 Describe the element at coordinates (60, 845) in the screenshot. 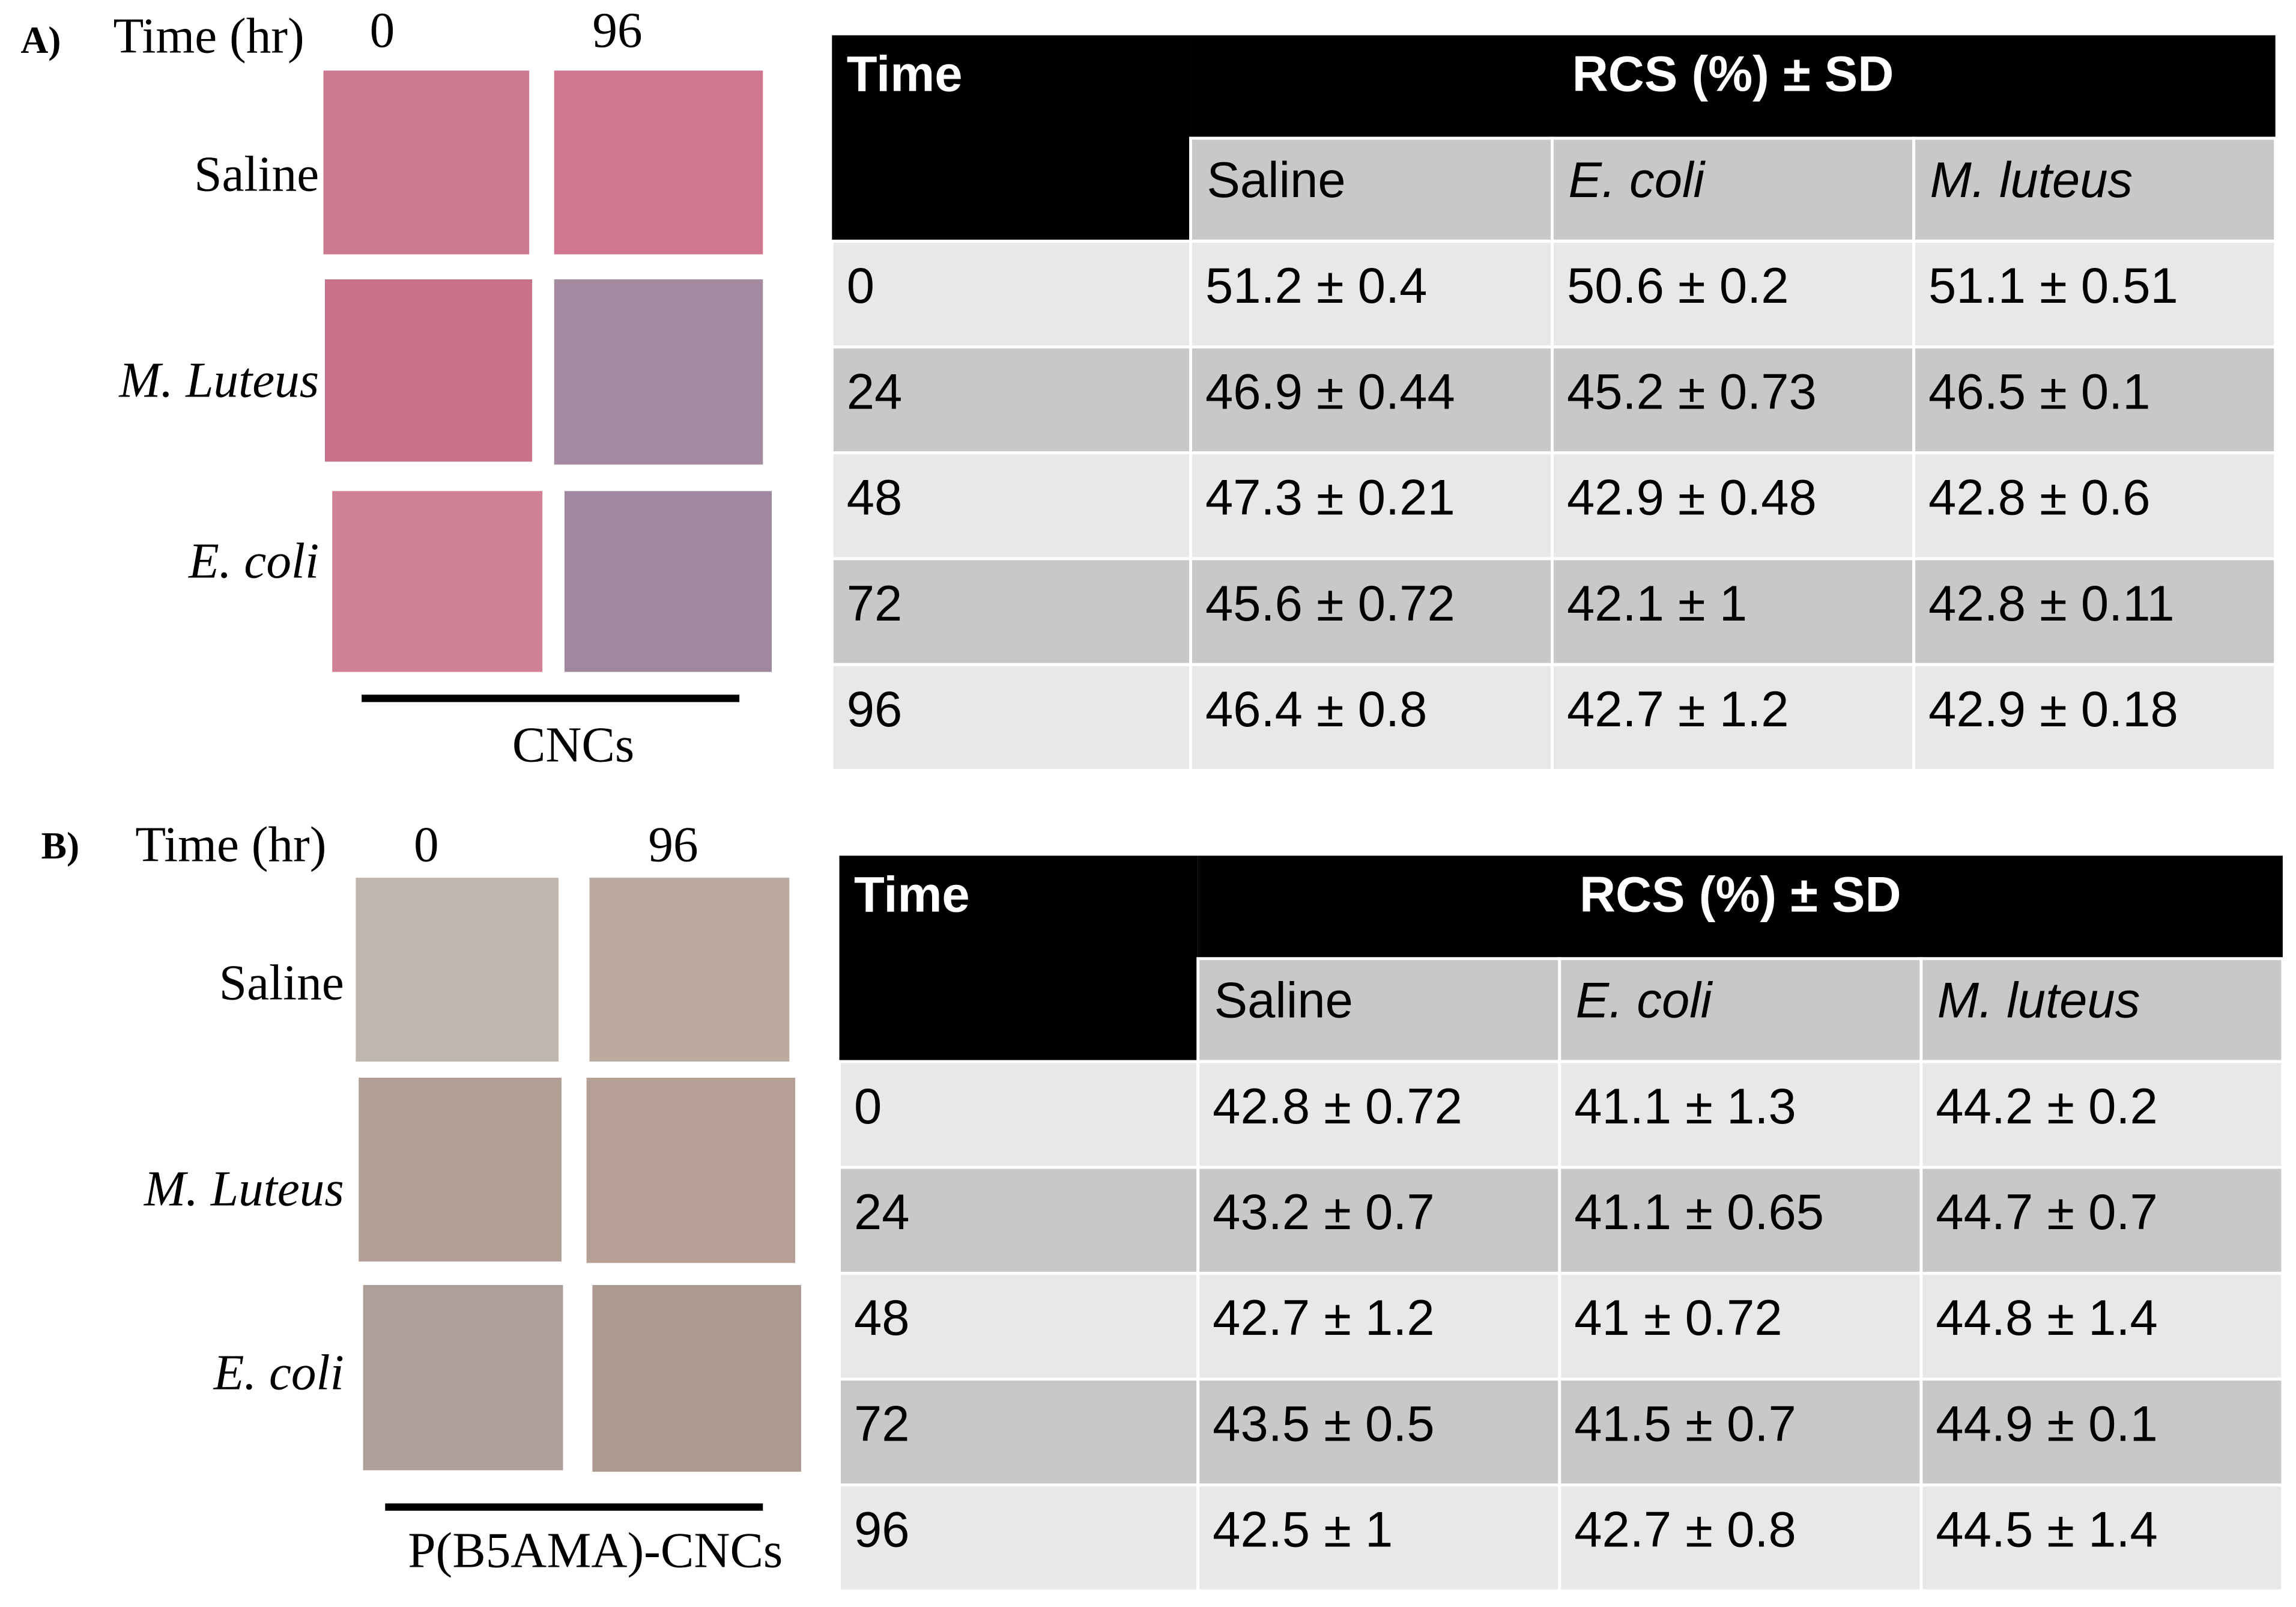

I see `panel-label: B)` at that location.